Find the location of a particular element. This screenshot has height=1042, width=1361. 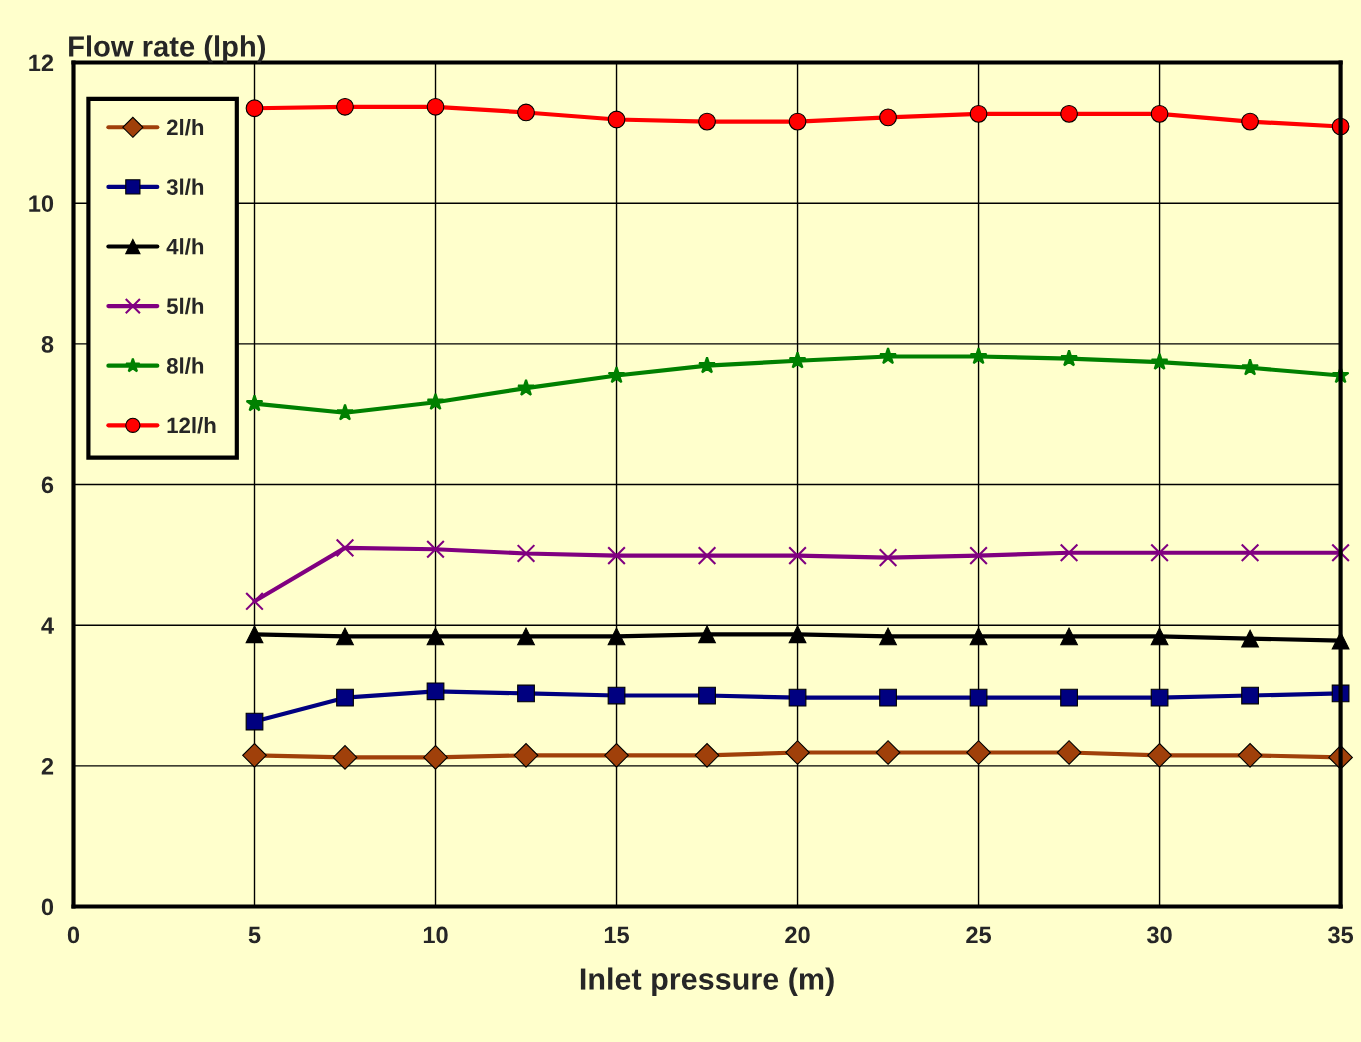

y-axis-title: Flow rate (lph) is located at coordinates (167, 49).